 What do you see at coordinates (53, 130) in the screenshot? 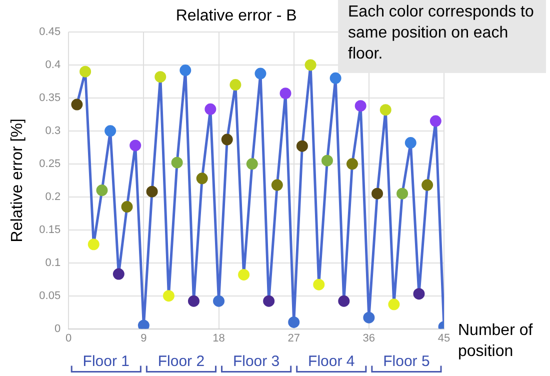
I see `y-tick-label: 0.3` at bounding box center [53, 130].